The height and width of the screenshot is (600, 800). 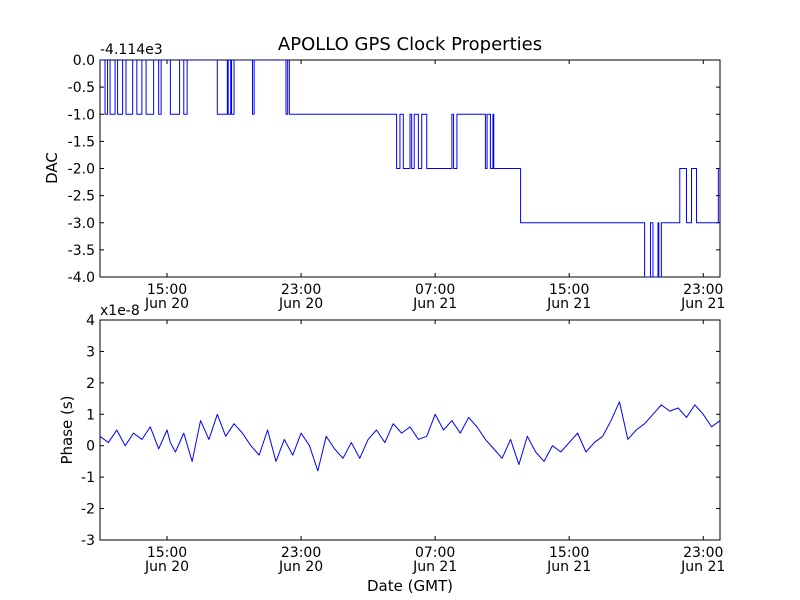 I want to click on phase-y-tick-label: 3, so click(x=90, y=352).